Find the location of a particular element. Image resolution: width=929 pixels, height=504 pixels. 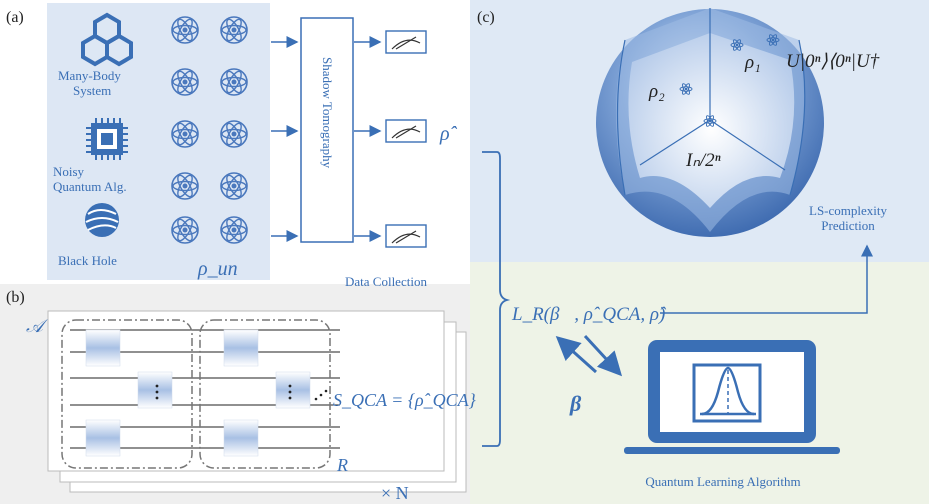

rho1-label: ρ₁ is located at coordinates (752, 62).